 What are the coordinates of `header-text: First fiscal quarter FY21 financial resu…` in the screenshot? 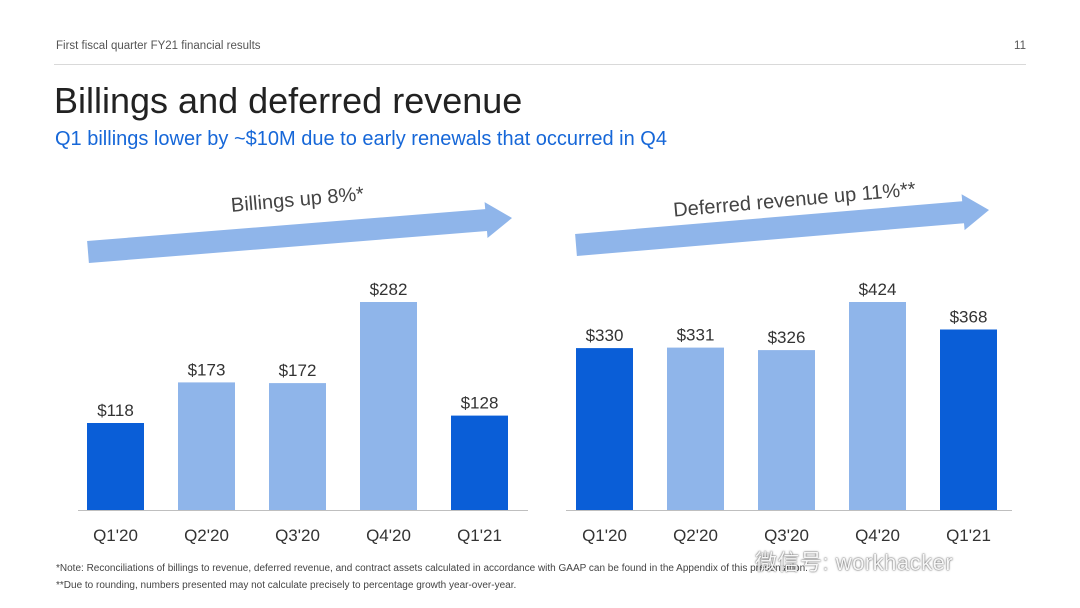 It's located at (158, 46).